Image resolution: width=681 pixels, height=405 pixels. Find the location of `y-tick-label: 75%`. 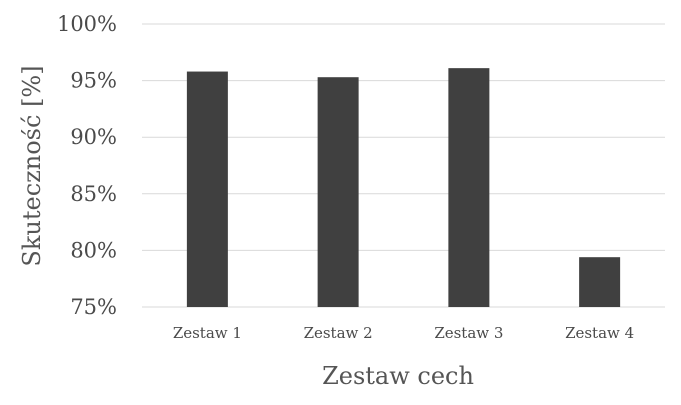

y-tick-label: 75% is located at coordinates (93, 307).